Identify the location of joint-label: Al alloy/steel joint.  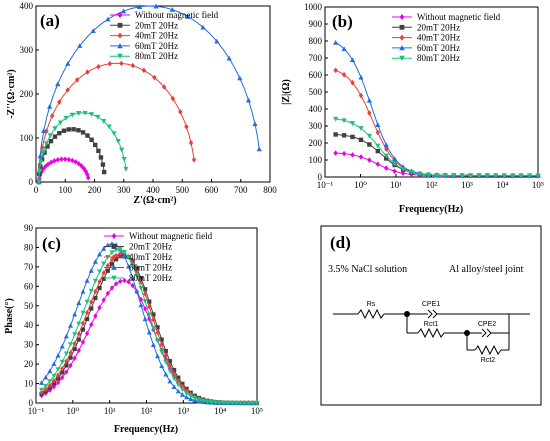
(486, 269).